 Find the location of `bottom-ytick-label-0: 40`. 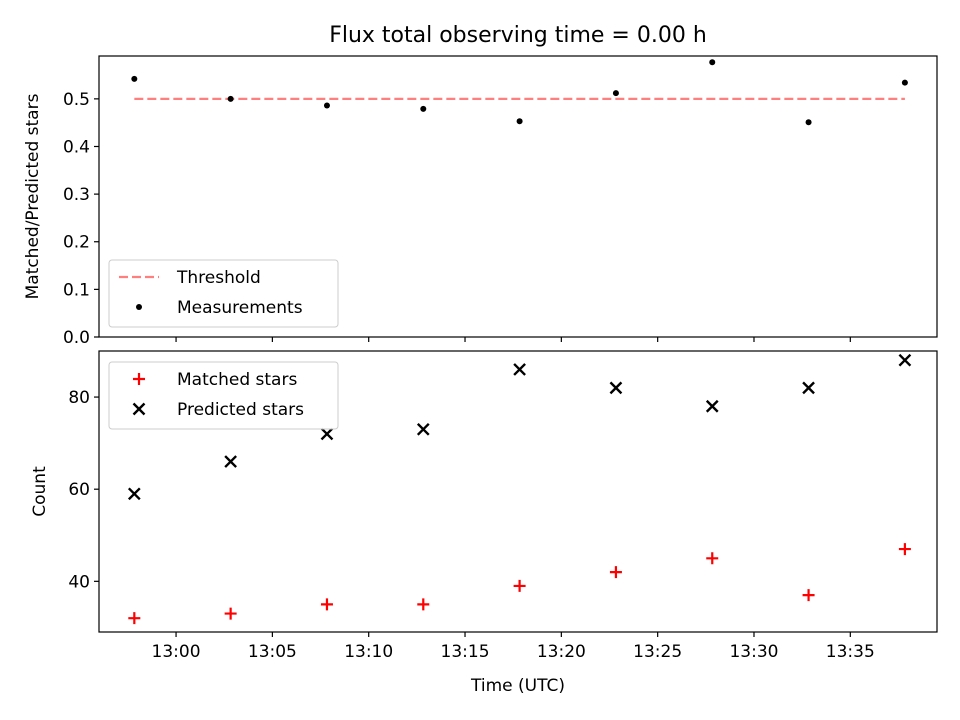

bottom-ytick-label-0: 40 is located at coordinates (79, 582).